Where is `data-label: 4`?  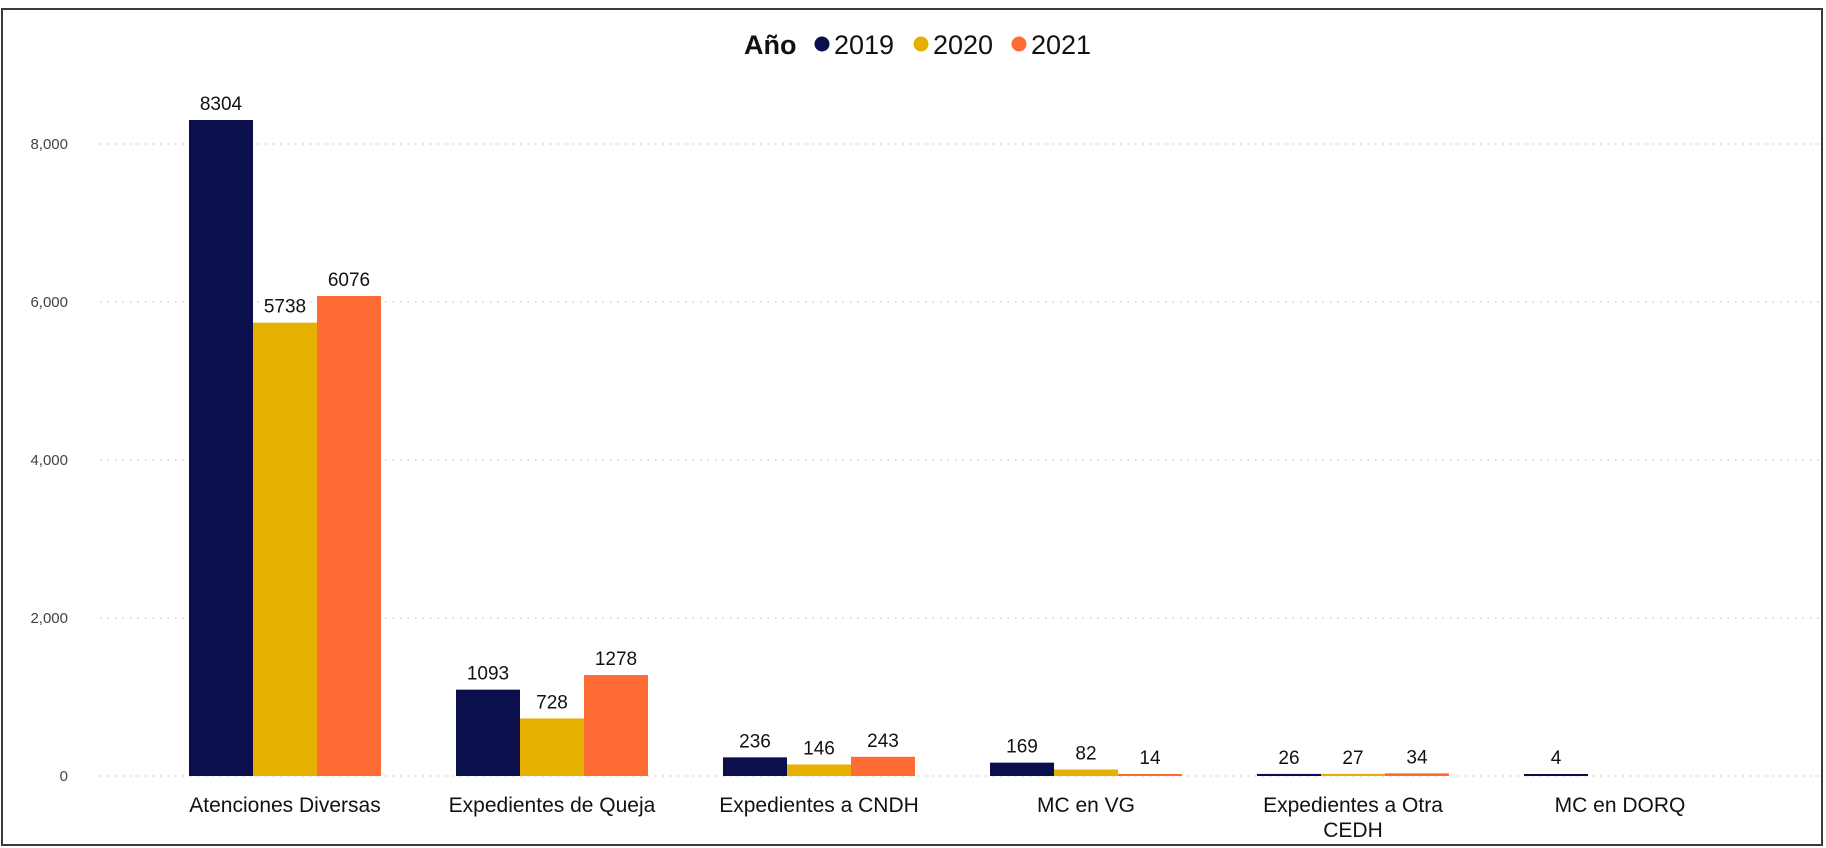
data-label: 4 is located at coordinates (1556, 758).